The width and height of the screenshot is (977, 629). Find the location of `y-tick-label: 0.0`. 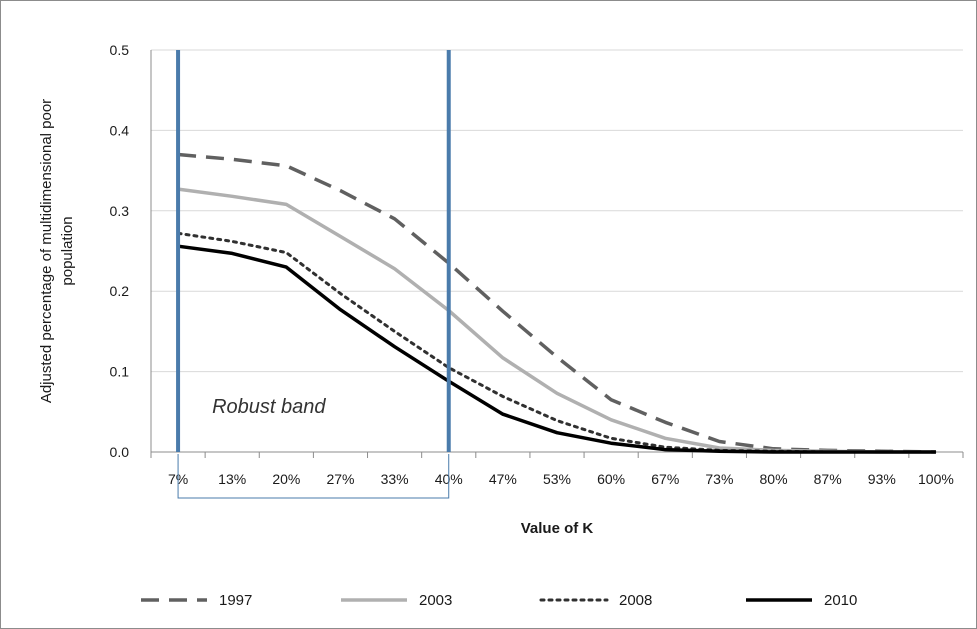

y-tick-label: 0.0 is located at coordinates (120, 452).